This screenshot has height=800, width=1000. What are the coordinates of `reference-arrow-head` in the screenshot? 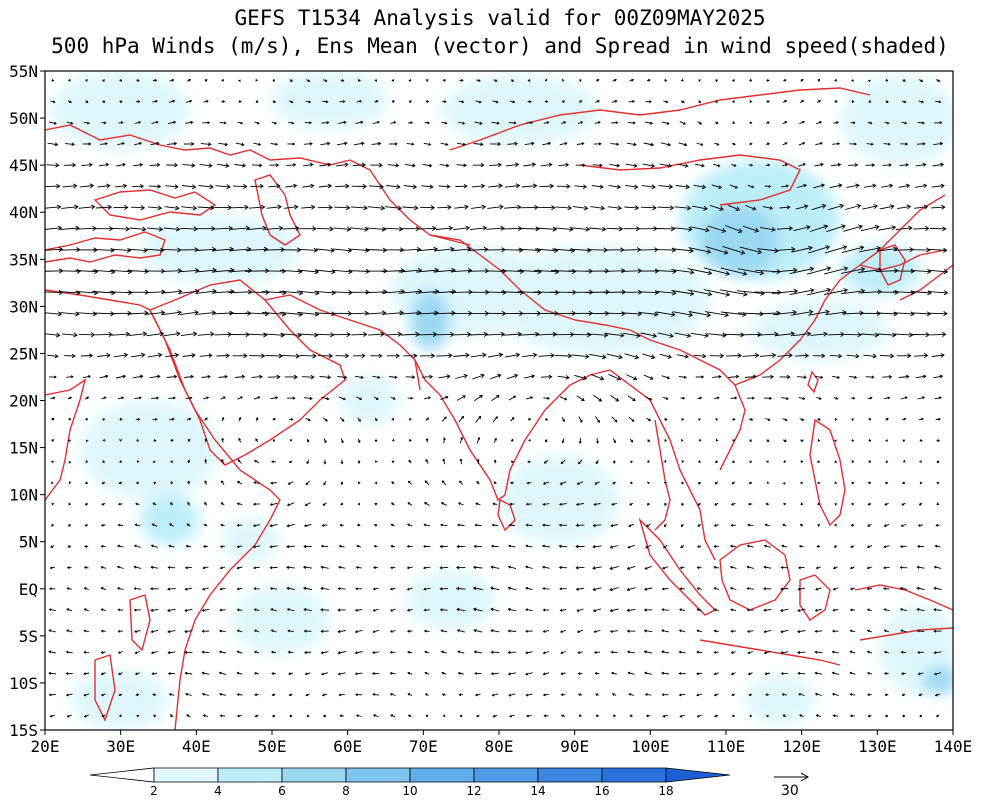 It's located at (805, 777).